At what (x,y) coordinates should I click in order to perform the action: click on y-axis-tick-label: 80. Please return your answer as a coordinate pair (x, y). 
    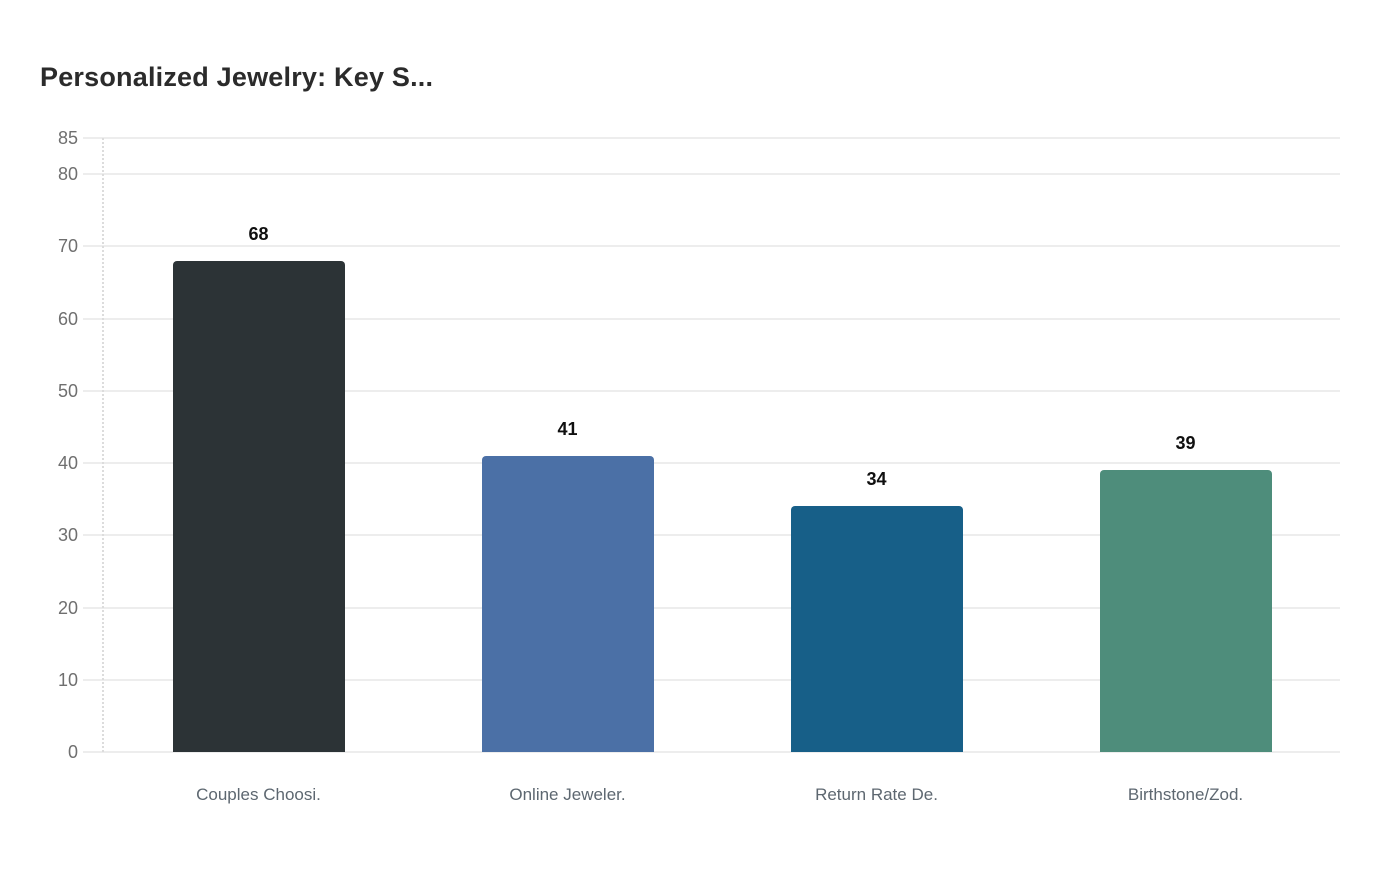
    Looking at the image, I should click on (67, 174).